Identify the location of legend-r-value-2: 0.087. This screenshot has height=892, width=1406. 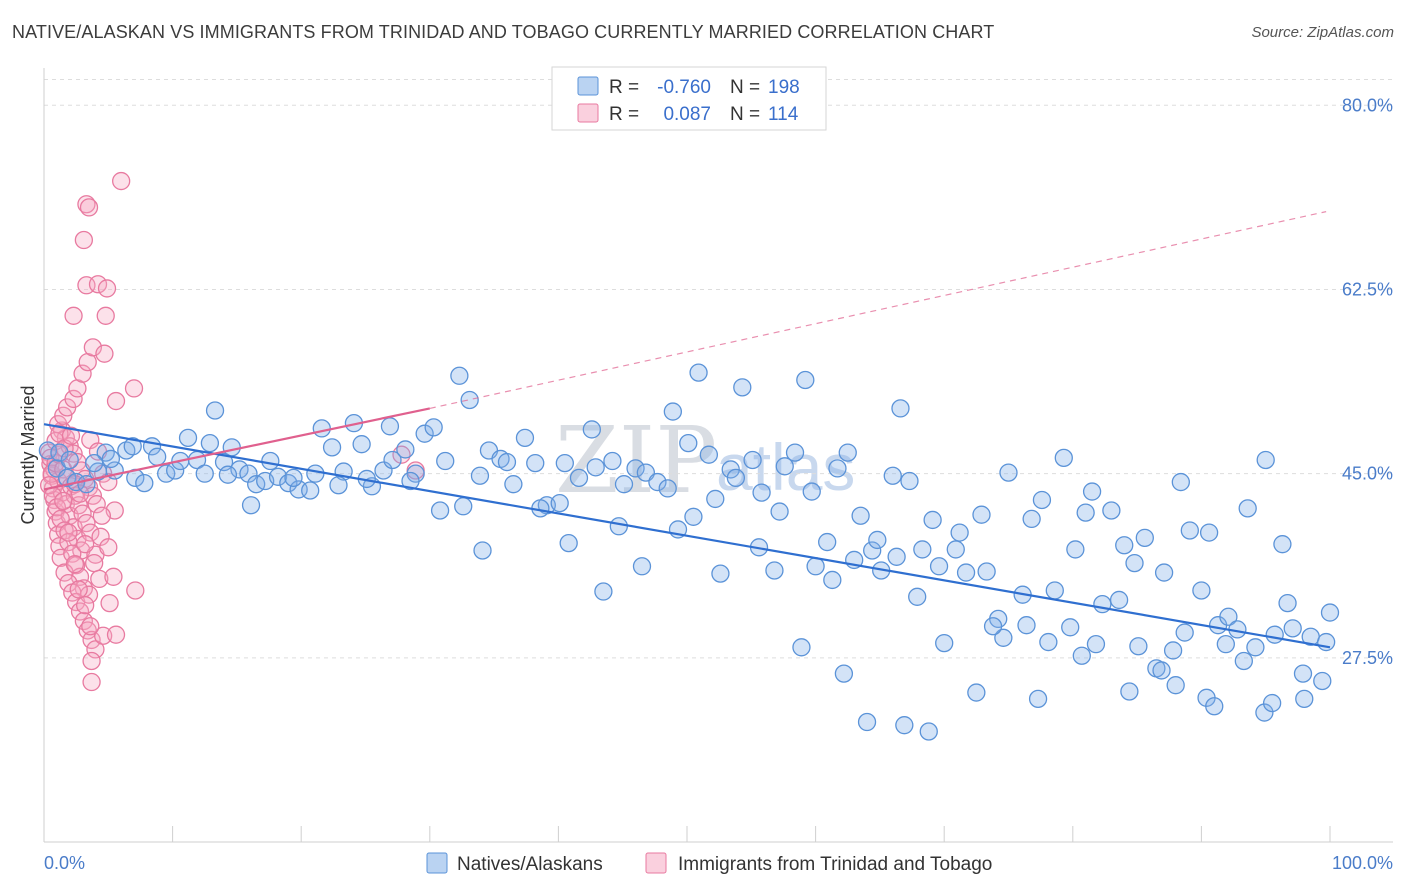
(687, 114).